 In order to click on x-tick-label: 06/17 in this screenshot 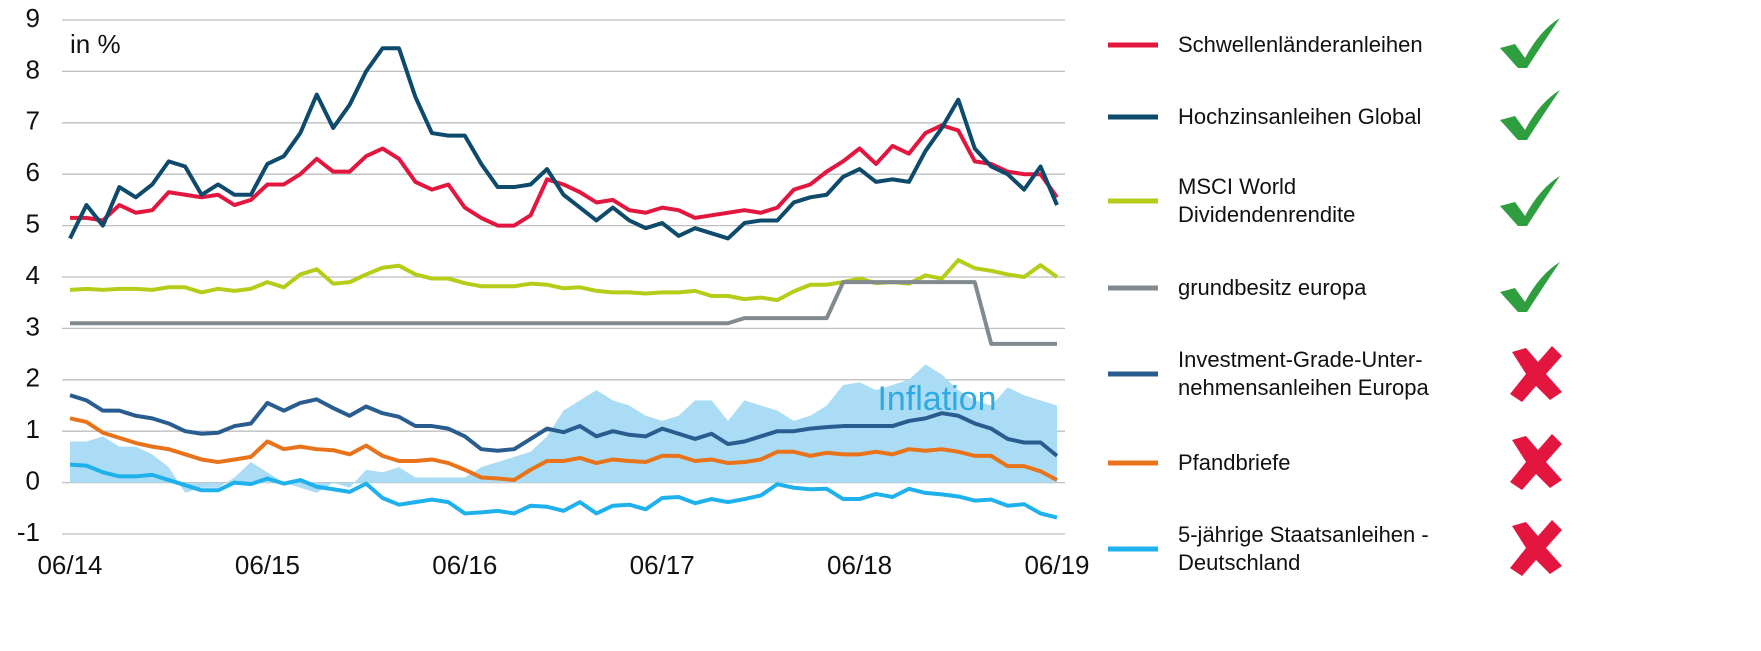, I will do `click(662, 565)`.